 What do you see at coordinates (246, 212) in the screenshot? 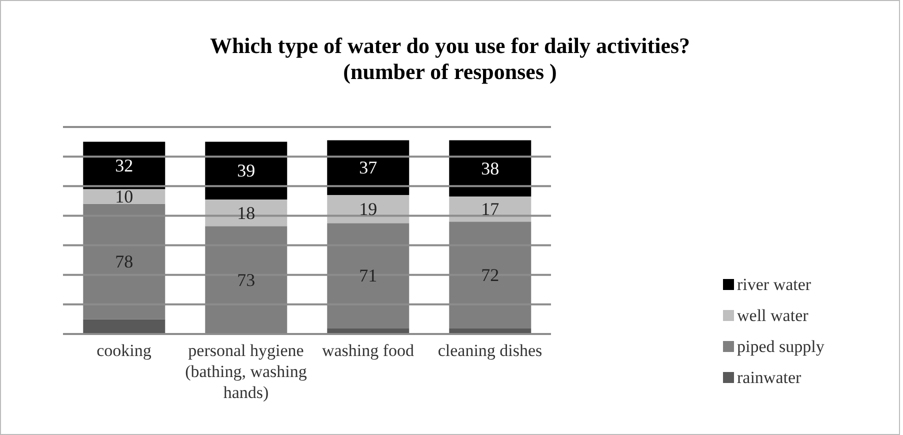
I see `data-label: 18` at bounding box center [246, 212].